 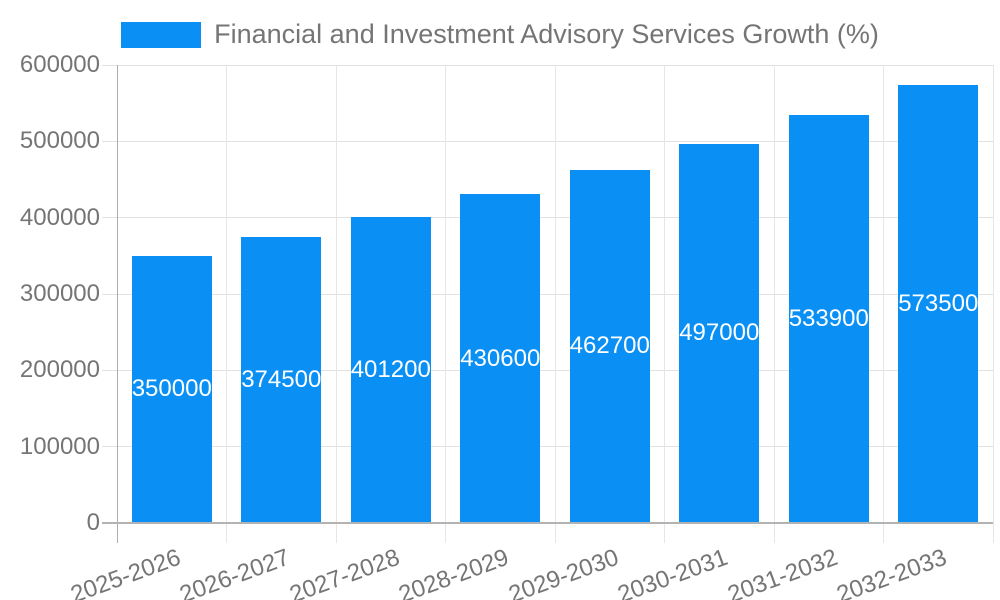 What do you see at coordinates (564, 571) in the screenshot?
I see `x-tick-label: 2029-2030` at bounding box center [564, 571].